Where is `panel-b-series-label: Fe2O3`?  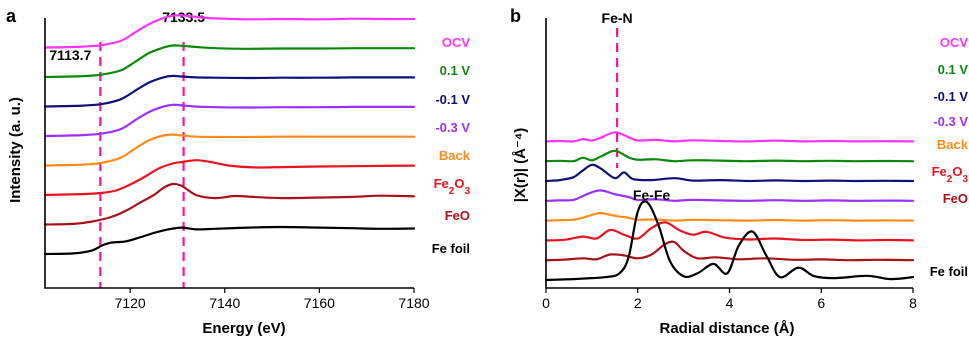 panel-b-series-label: Fe2O3 is located at coordinates (950, 174).